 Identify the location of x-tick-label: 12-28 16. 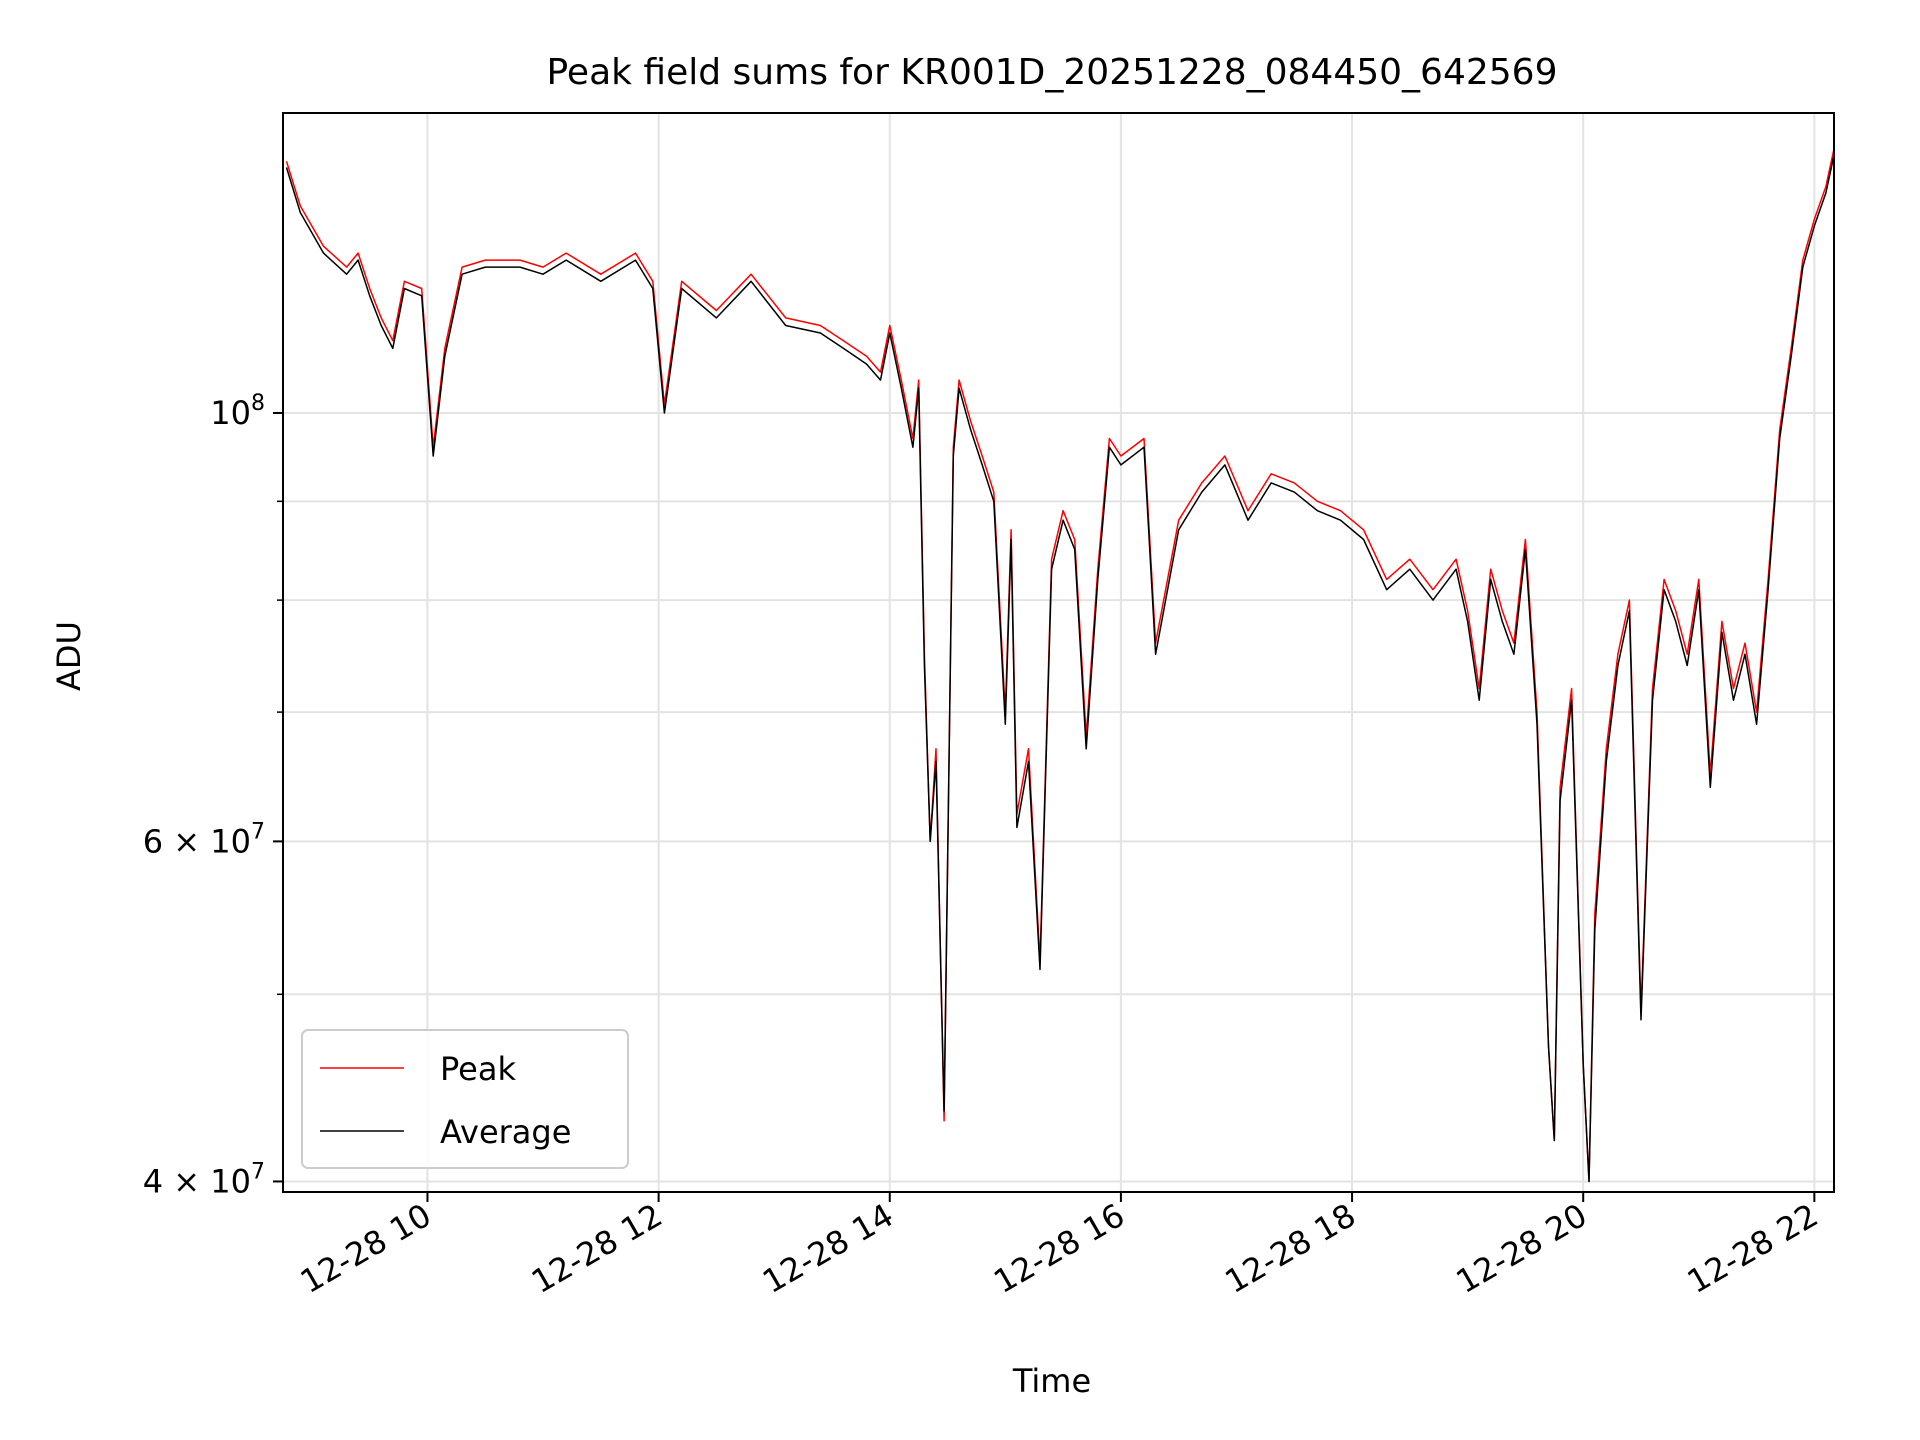
(1059, 1248).